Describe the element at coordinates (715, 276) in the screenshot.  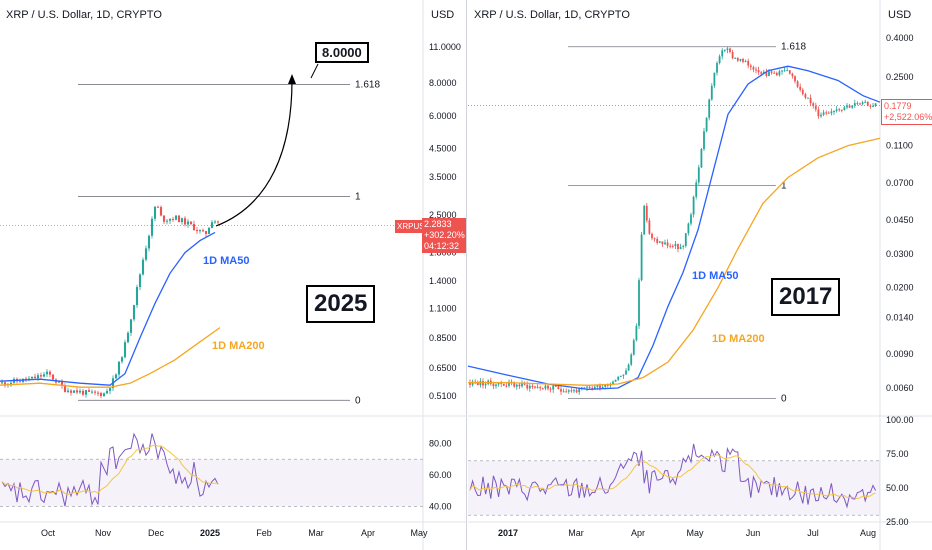
I see `ma50-label: 1D MA50` at that location.